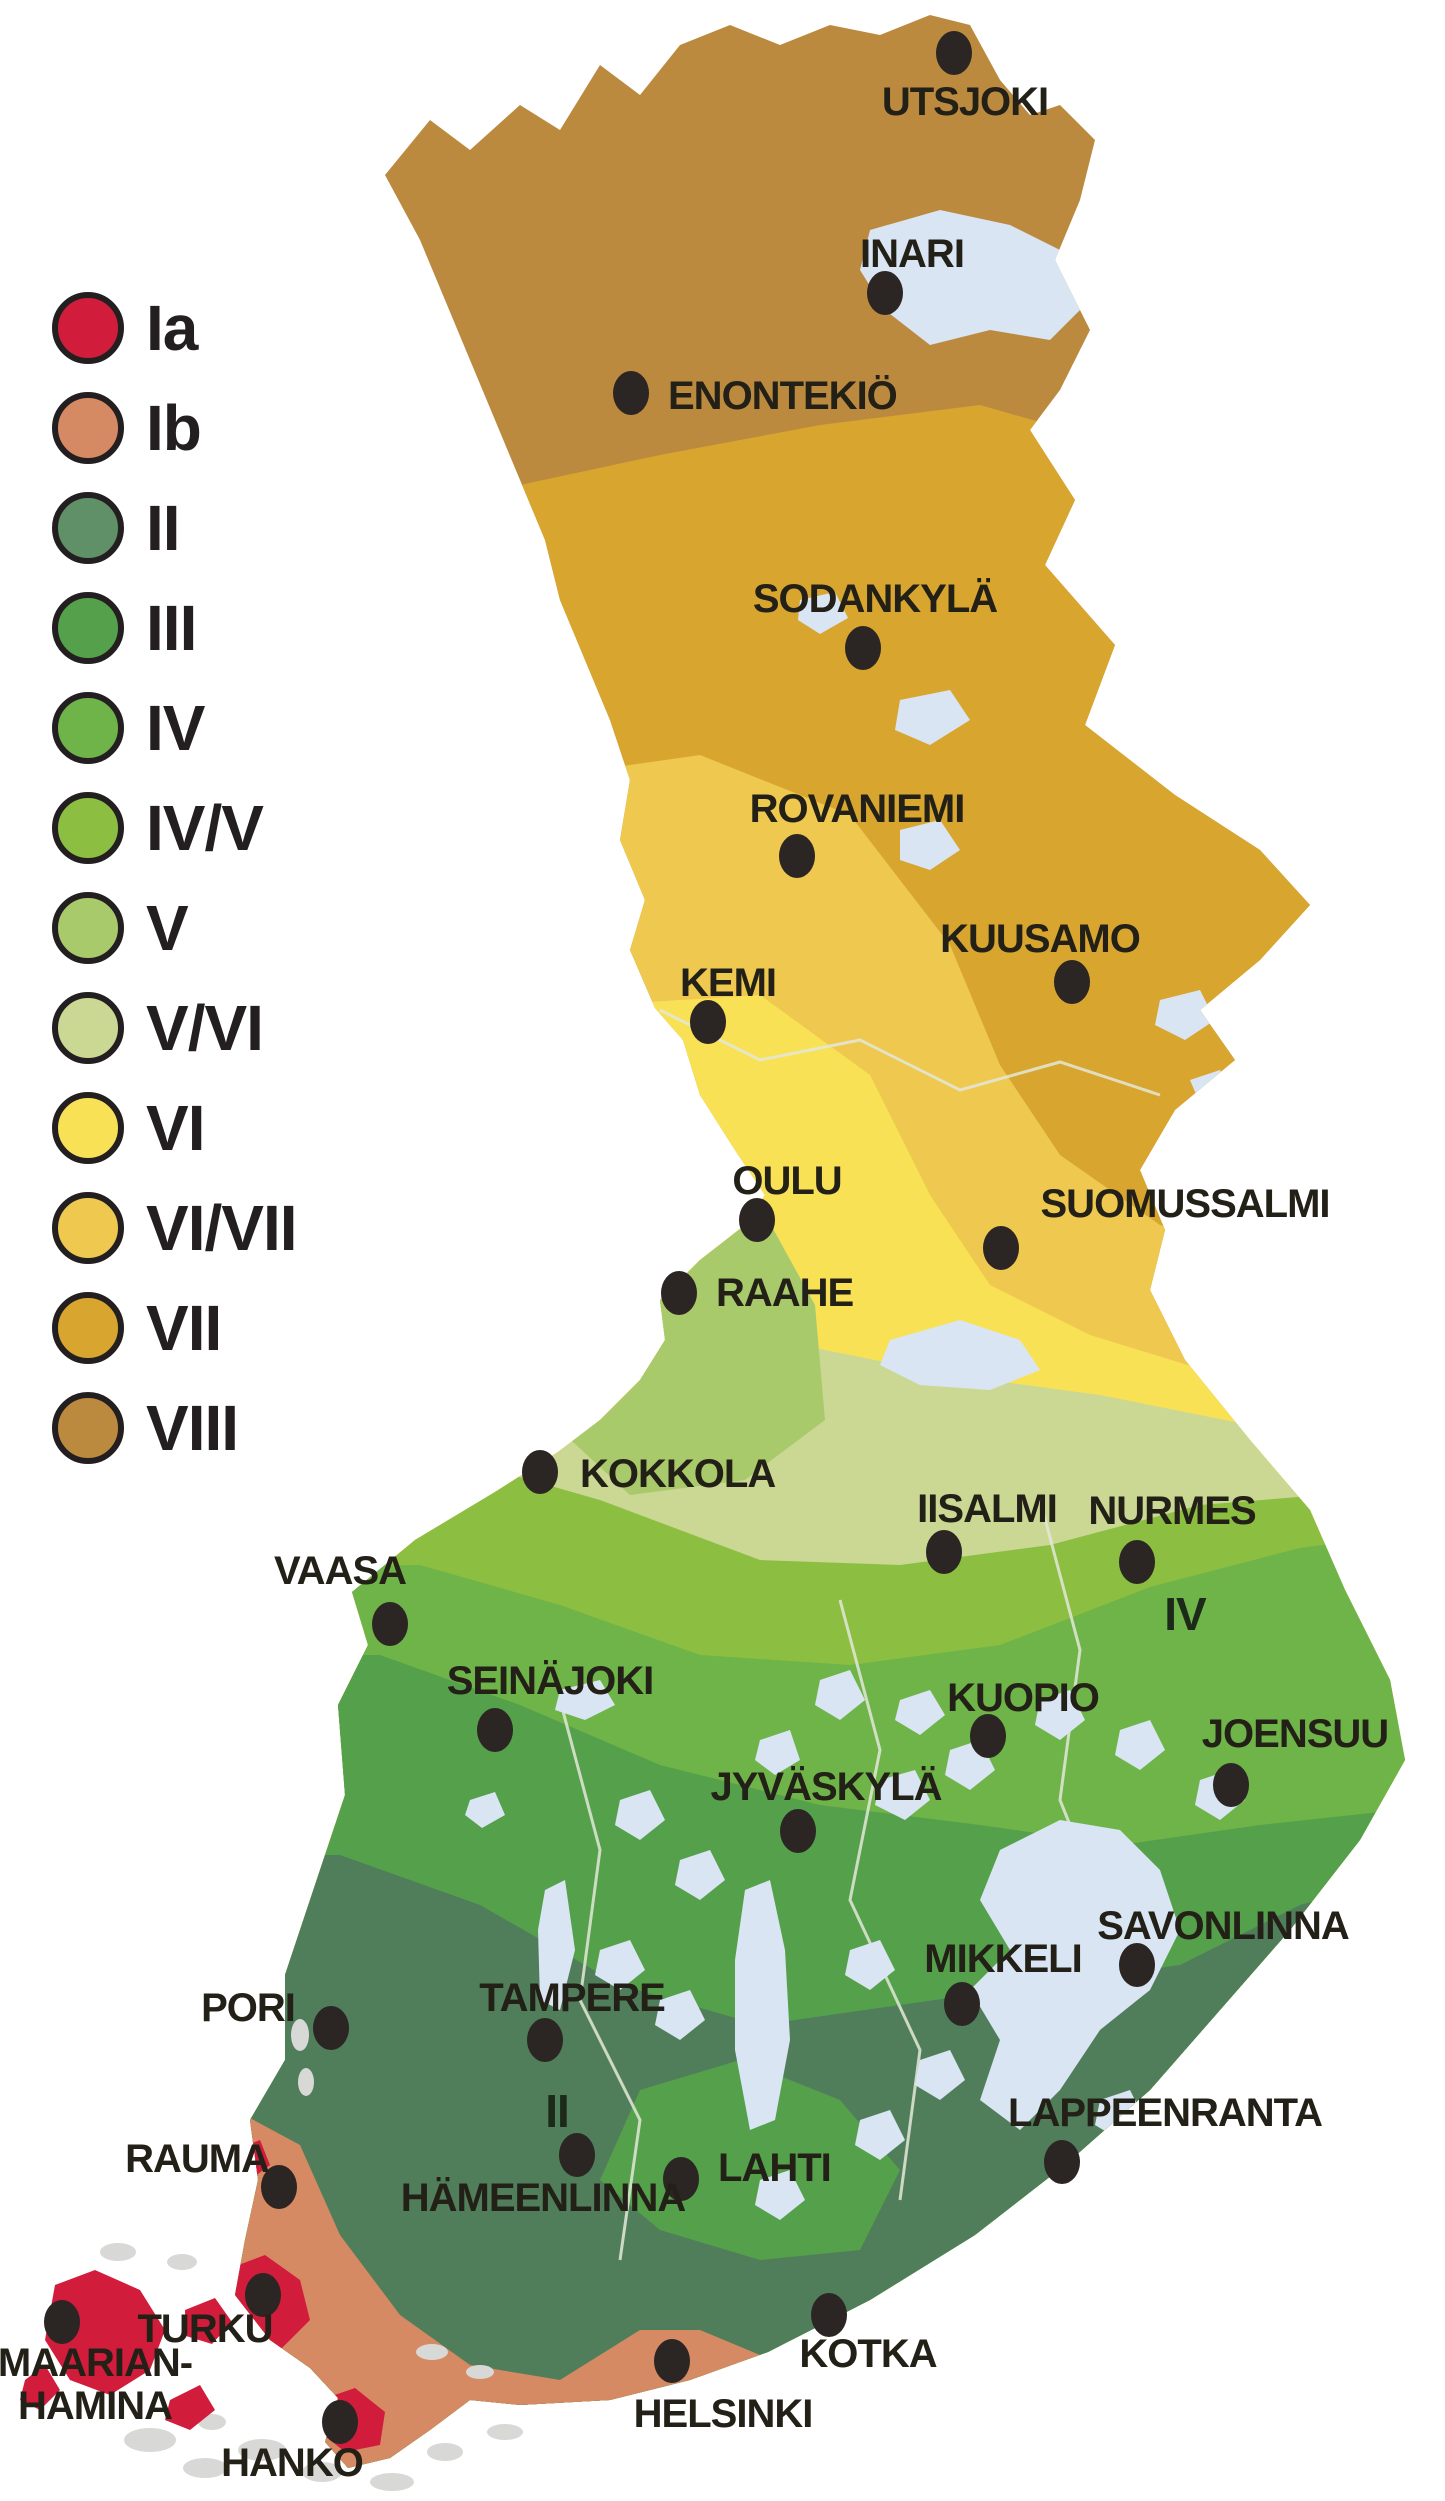 Image resolution: width=1445 pixels, height=2501 pixels. I want to click on city-label-VAASA: VAASA, so click(340, 1571).